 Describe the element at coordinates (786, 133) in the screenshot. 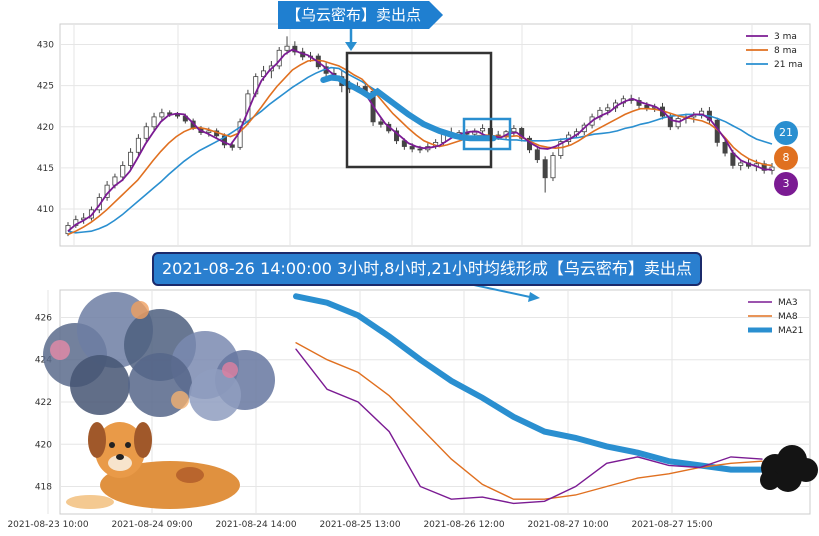

I see `ma21-badge: 21` at that location.